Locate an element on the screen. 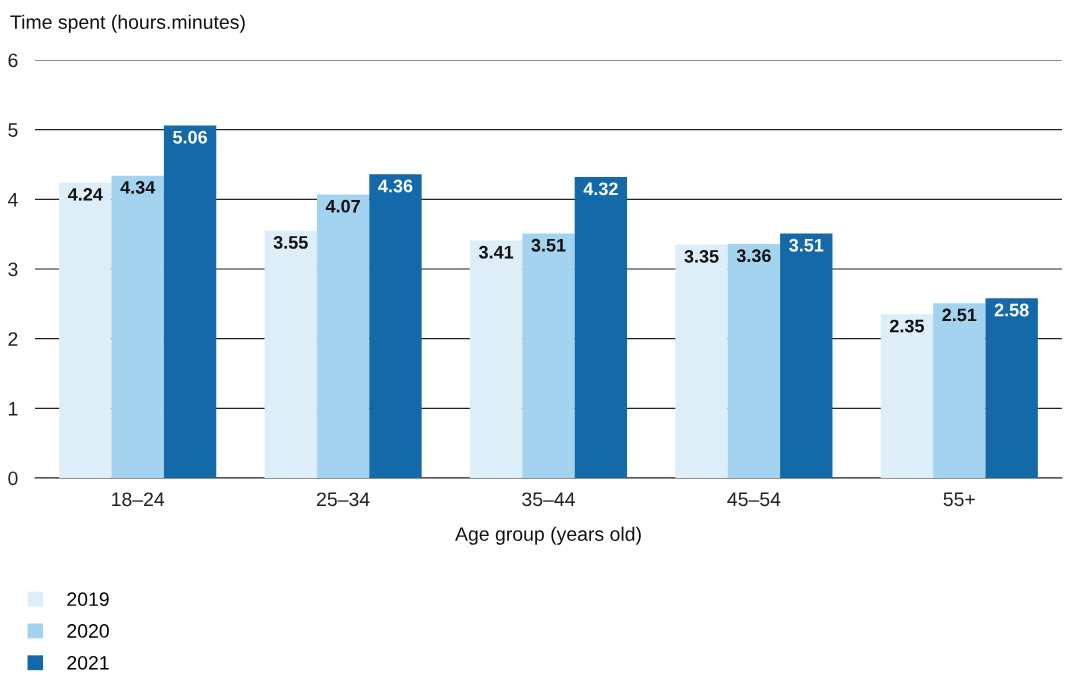 This screenshot has height=689, width=1069. x-axis-title: Age group (years old) is located at coordinates (548, 535).